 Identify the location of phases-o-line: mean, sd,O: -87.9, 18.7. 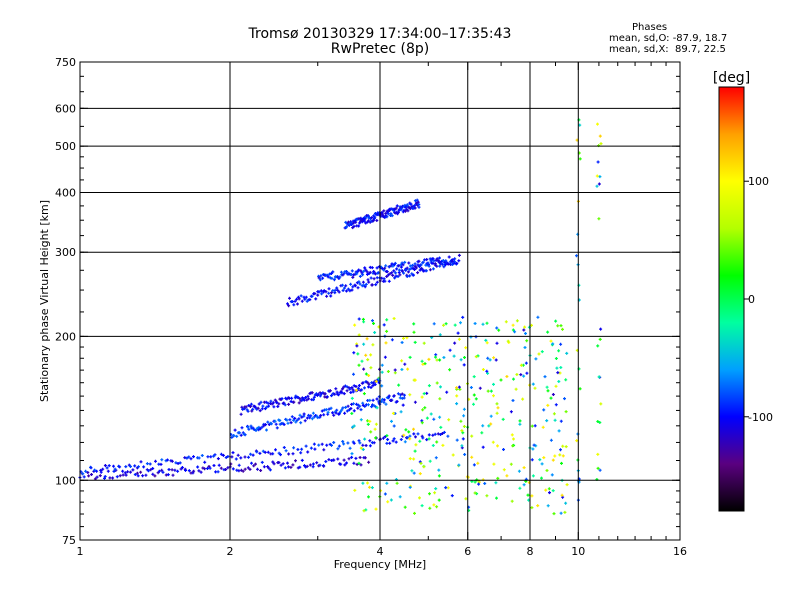
(668, 38).